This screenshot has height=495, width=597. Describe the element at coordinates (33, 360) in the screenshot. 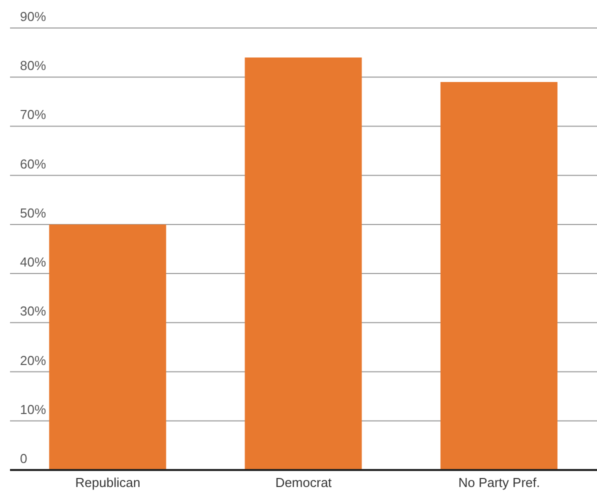

I see `y-tick-label: 20%` at that location.